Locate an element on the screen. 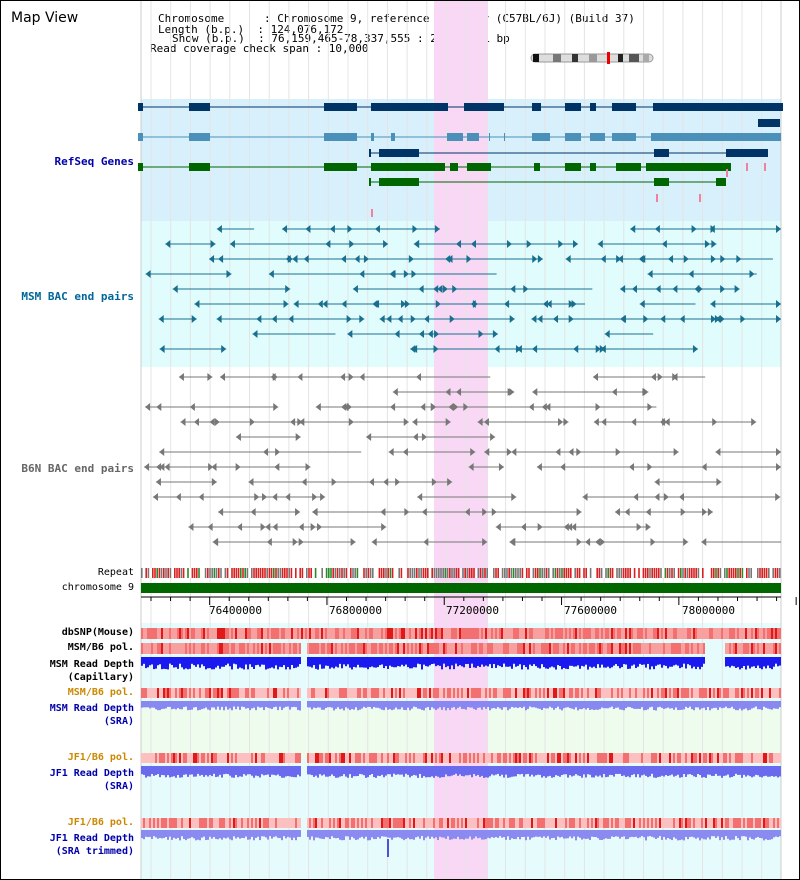  track-label-refseq: RefSeq Genes is located at coordinates (94, 161).